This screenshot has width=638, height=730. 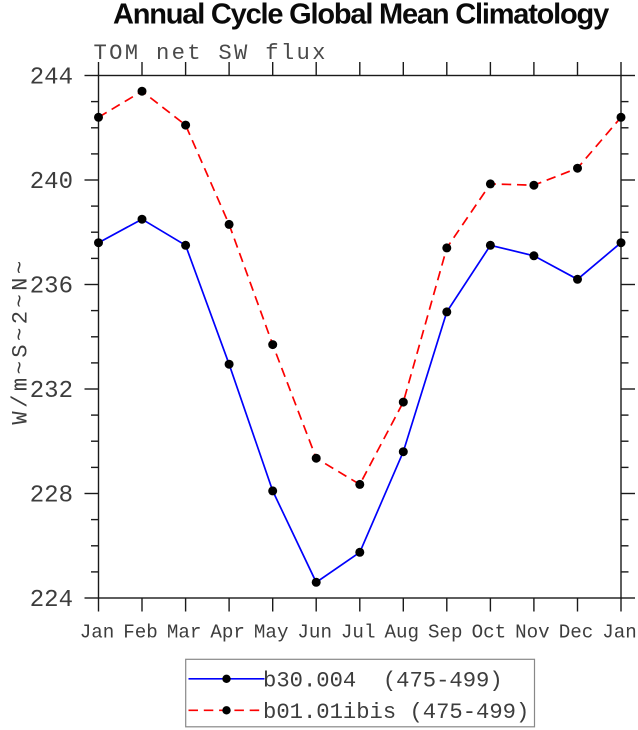 I want to click on svg-text: May, so click(x=271, y=633).